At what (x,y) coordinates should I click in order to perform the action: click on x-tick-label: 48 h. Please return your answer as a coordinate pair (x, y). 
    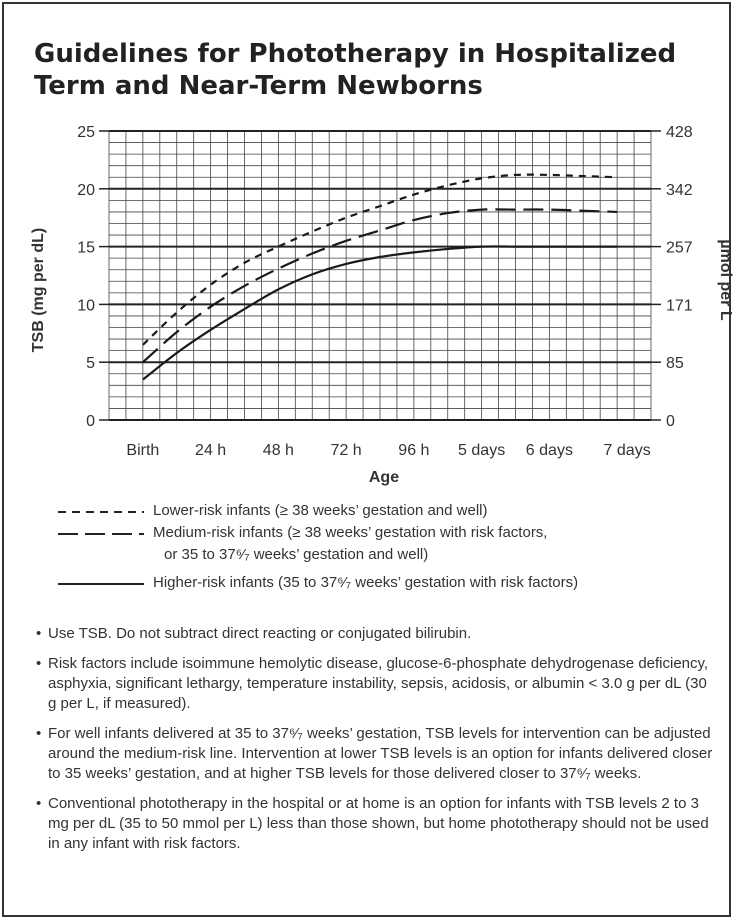
    Looking at the image, I should click on (278, 450).